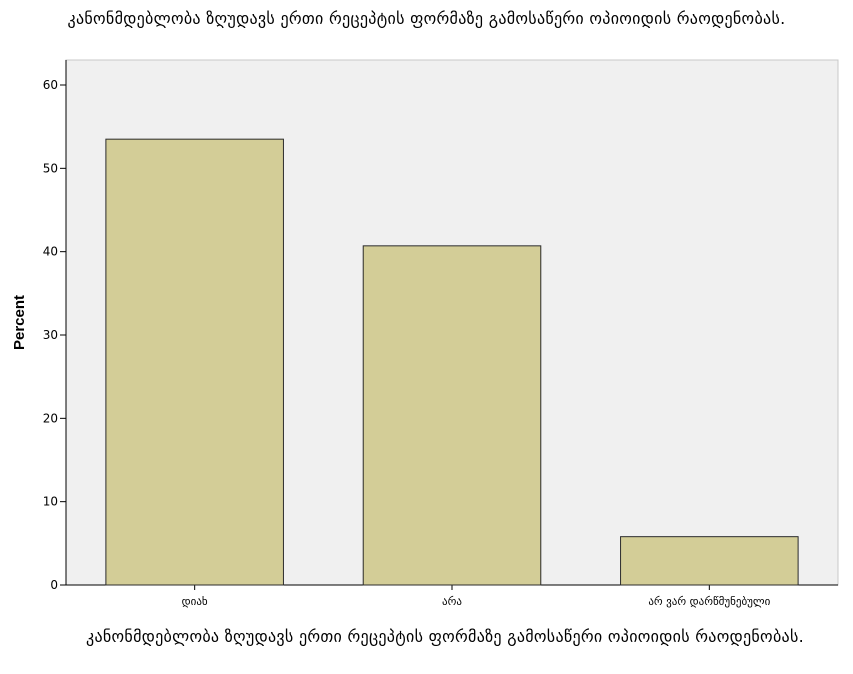 This screenshot has width=853, height=674. What do you see at coordinates (50, 85) in the screenshot?
I see `y-tick-label: 60` at bounding box center [50, 85].